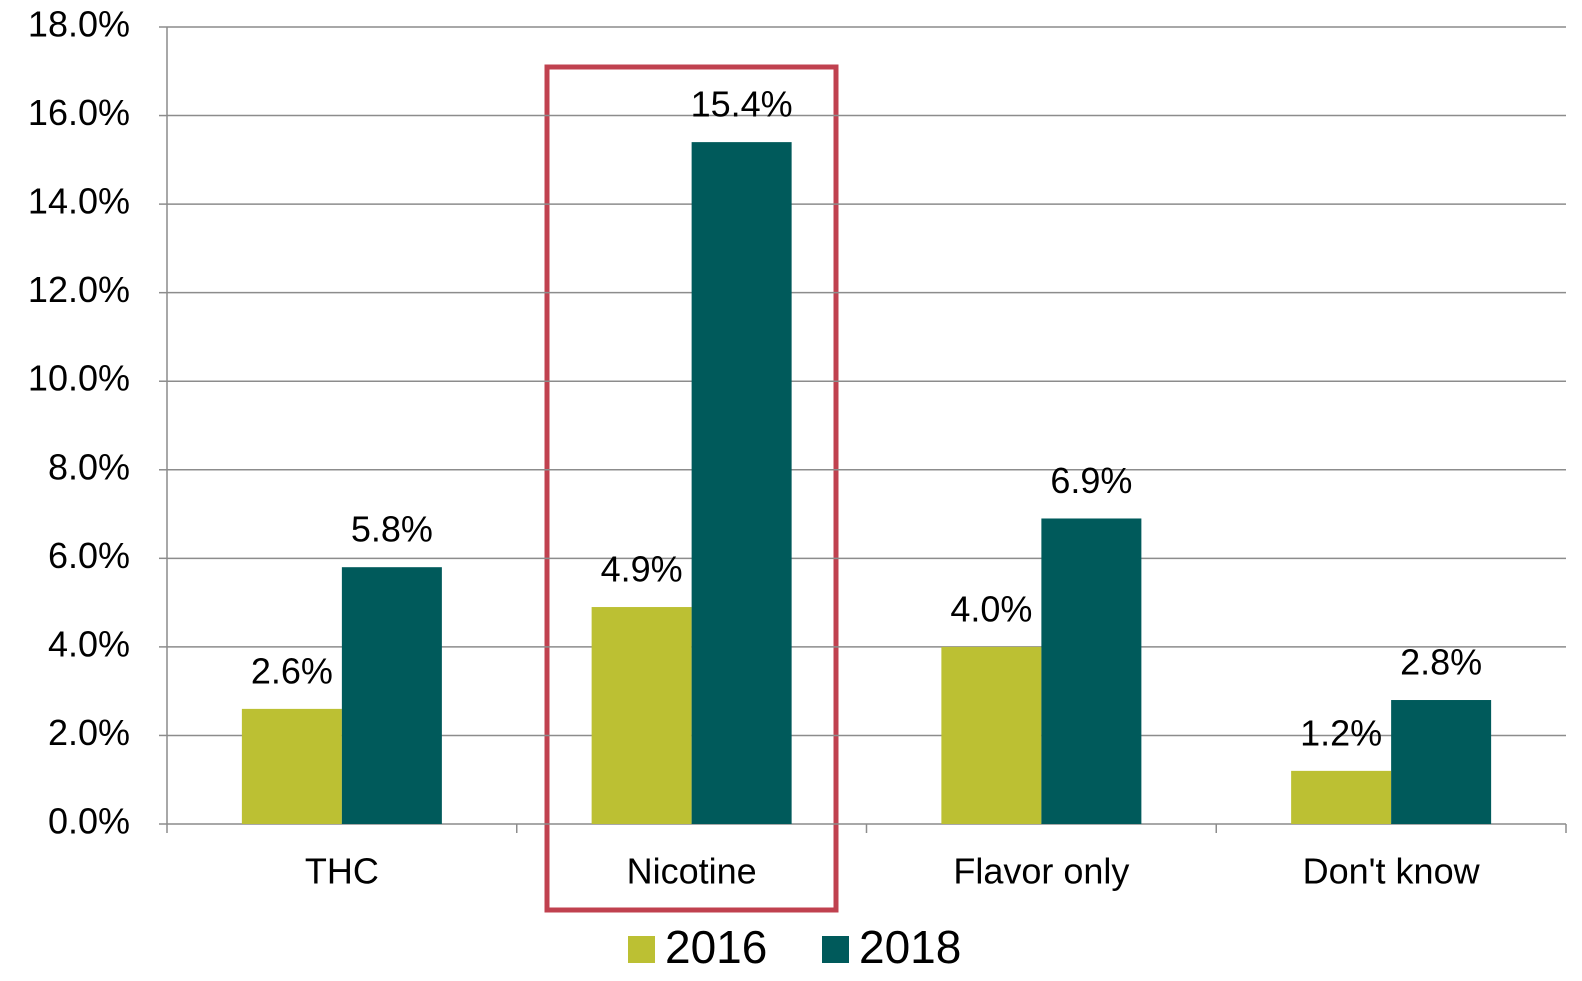 The image size is (1582, 981). What do you see at coordinates (79, 289) in the screenshot?
I see `y-tick-label: 12.0%` at bounding box center [79, 289].